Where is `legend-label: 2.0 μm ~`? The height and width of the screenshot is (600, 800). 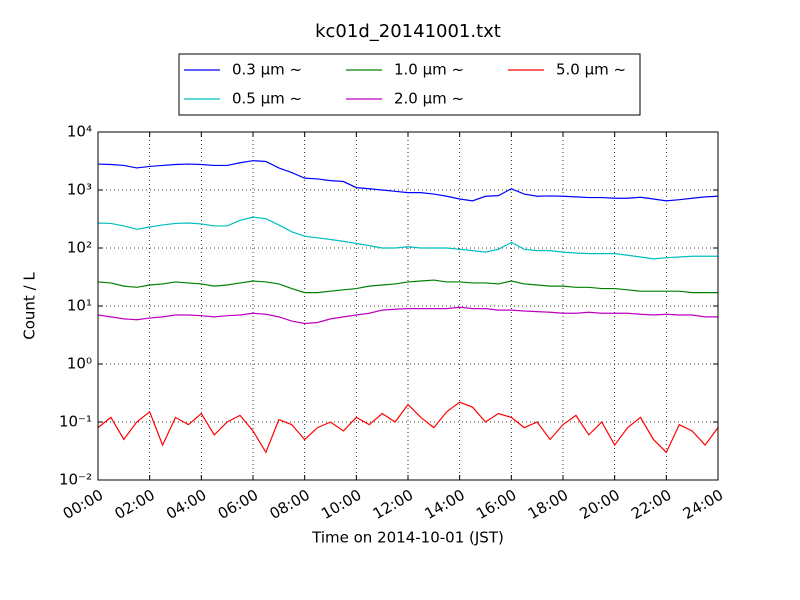
legend-label: 2.0 μm ~ is located at coordinates (429, 99).